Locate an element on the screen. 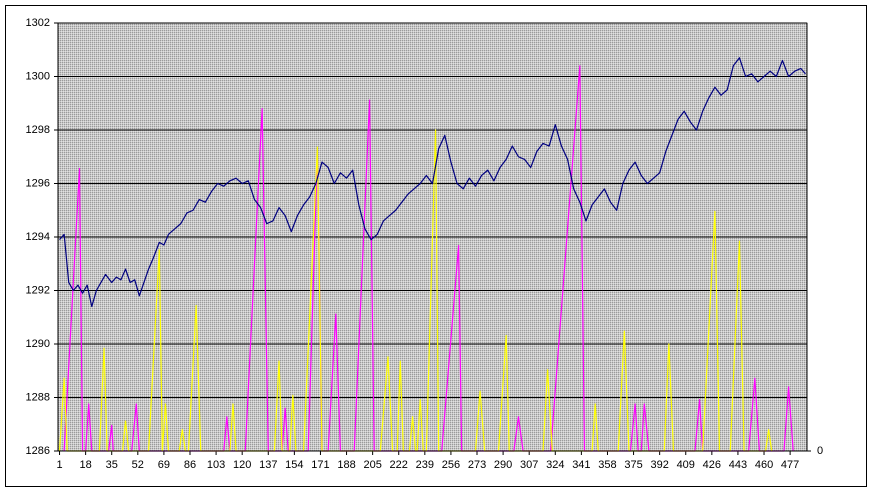 This screenshot has height=493, width=873. x-tick-label: 171 is located at coordinates (320, 465).